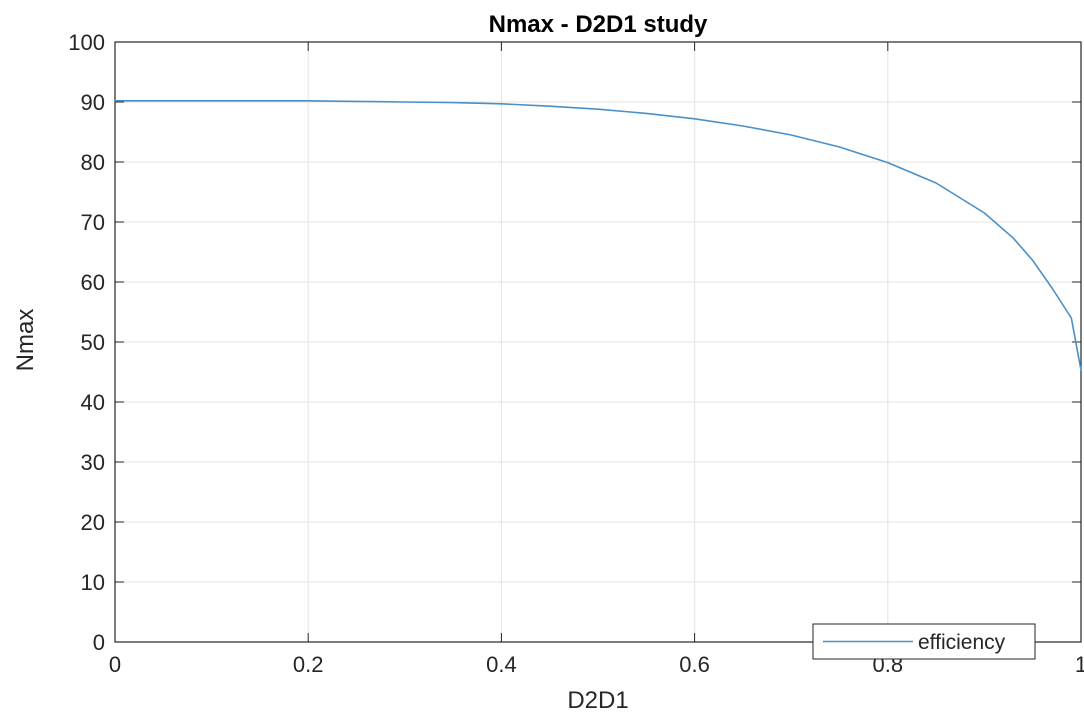 The height and width of the screenshot is (713, 1084). What do you see at coordinates (93, 222) in the screenshot?
I see `y-tick-label: 70` at bounding box center [93, 222].